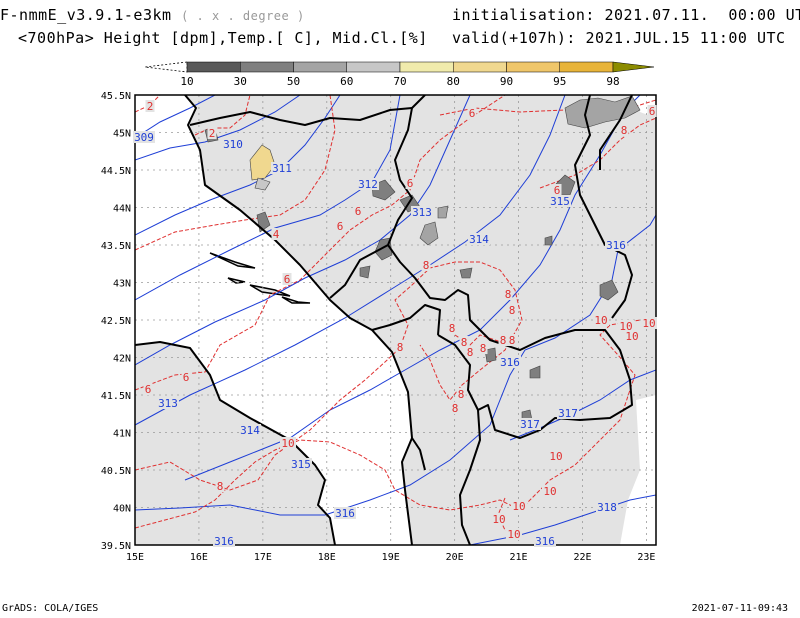 This screenshot has height=618, width=800. I want to click on height-contour-label: 311, so click(282, 168).